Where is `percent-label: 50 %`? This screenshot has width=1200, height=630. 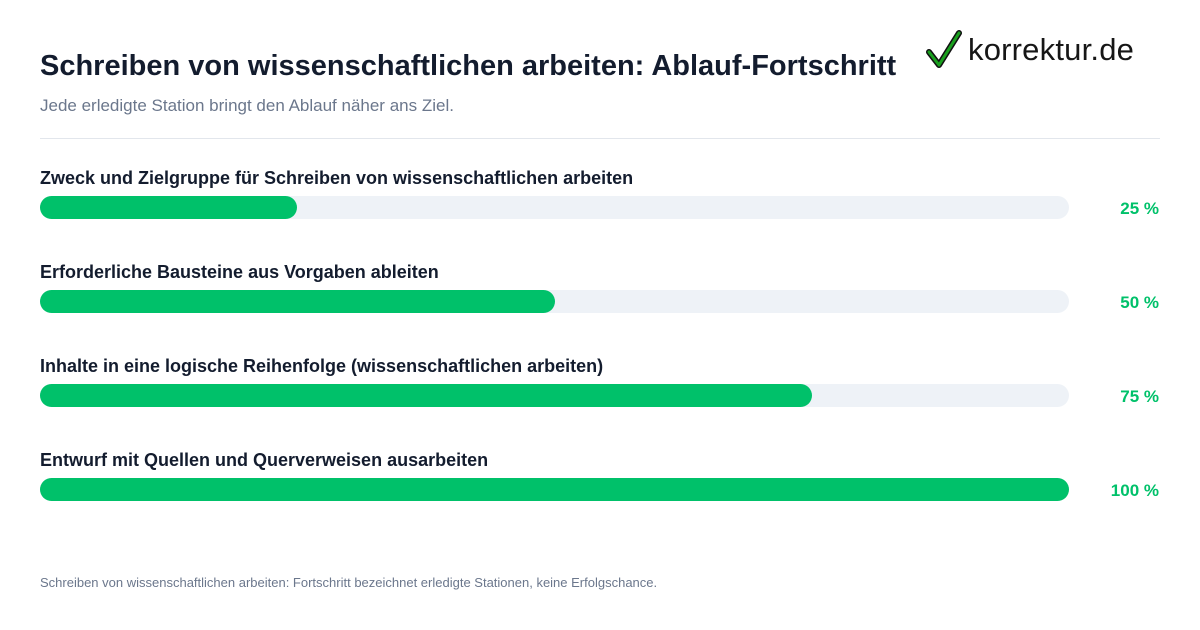
percent-label: 50 % is located at coordinates (1139, 302).